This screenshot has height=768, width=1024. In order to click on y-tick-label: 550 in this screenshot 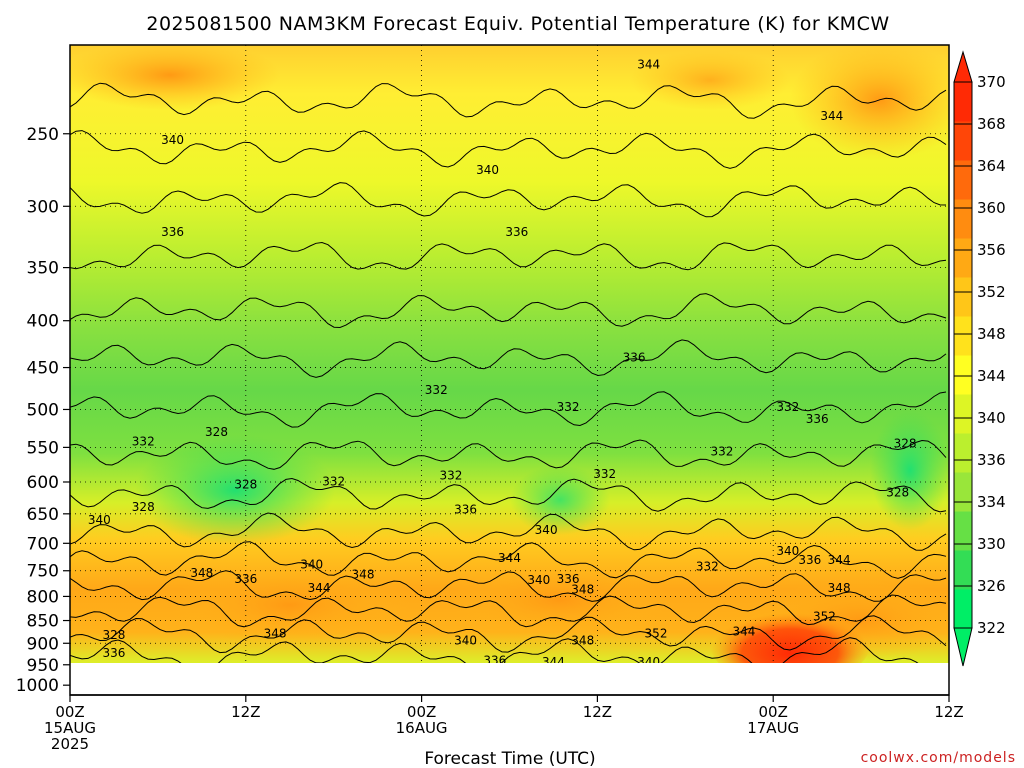, I will do `click(43, 448)`.